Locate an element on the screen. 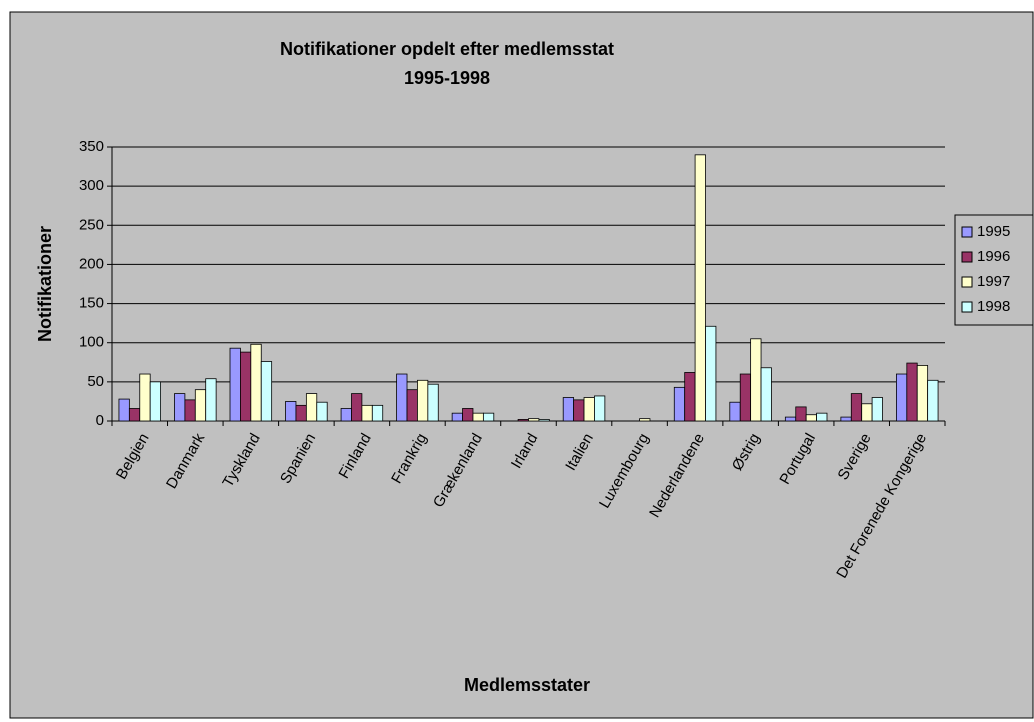 The height and width of the screenshot is (722, 1034). y-tick-label: 100 is located at coordinates (91, 342).